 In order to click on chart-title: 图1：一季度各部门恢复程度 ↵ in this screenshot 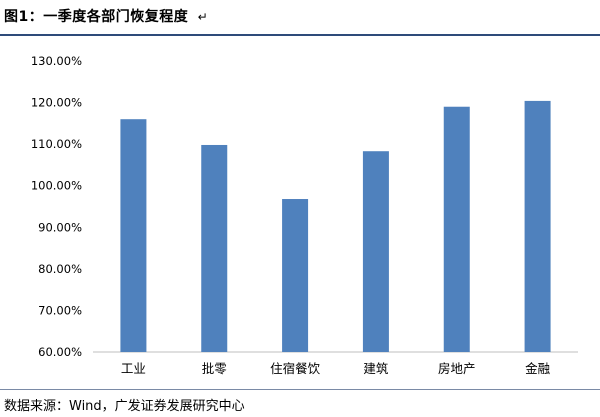, I will do `click(106, 16)`.